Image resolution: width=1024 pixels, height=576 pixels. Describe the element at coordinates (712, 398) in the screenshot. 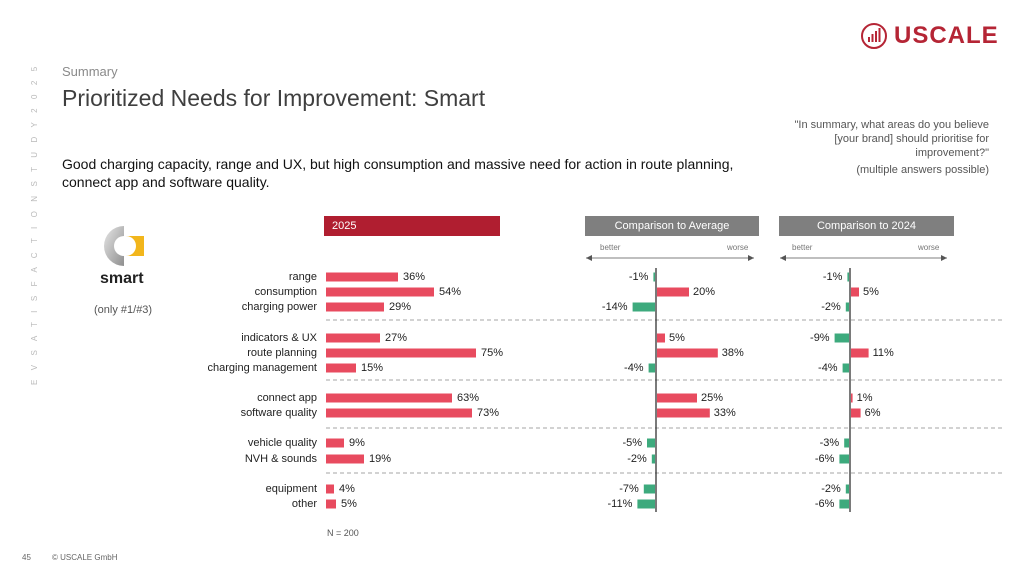

I see `data-label-average: 25%` at that location.